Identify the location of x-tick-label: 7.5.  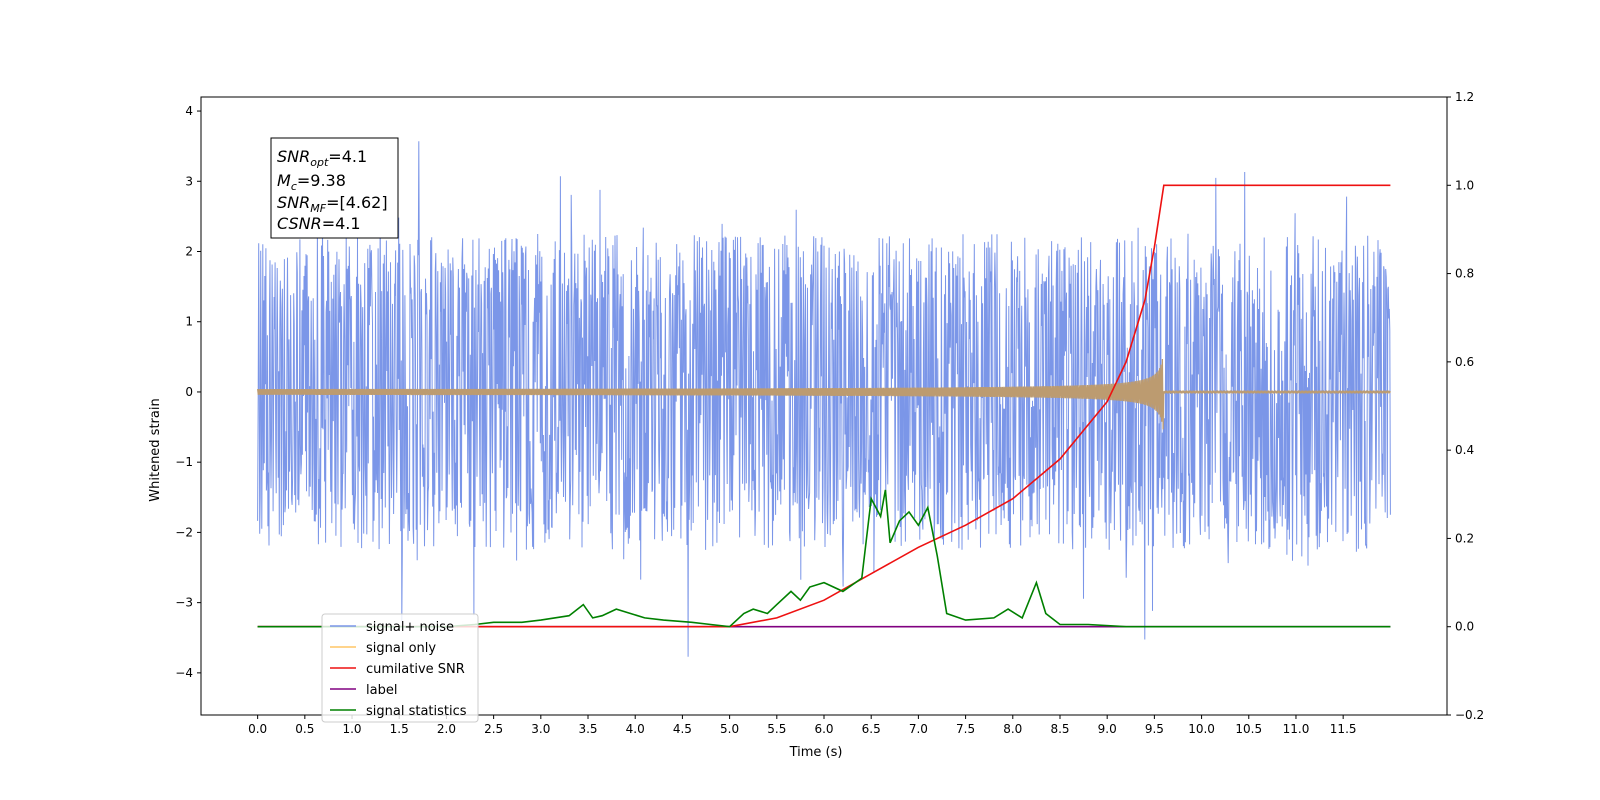
(965, 729).